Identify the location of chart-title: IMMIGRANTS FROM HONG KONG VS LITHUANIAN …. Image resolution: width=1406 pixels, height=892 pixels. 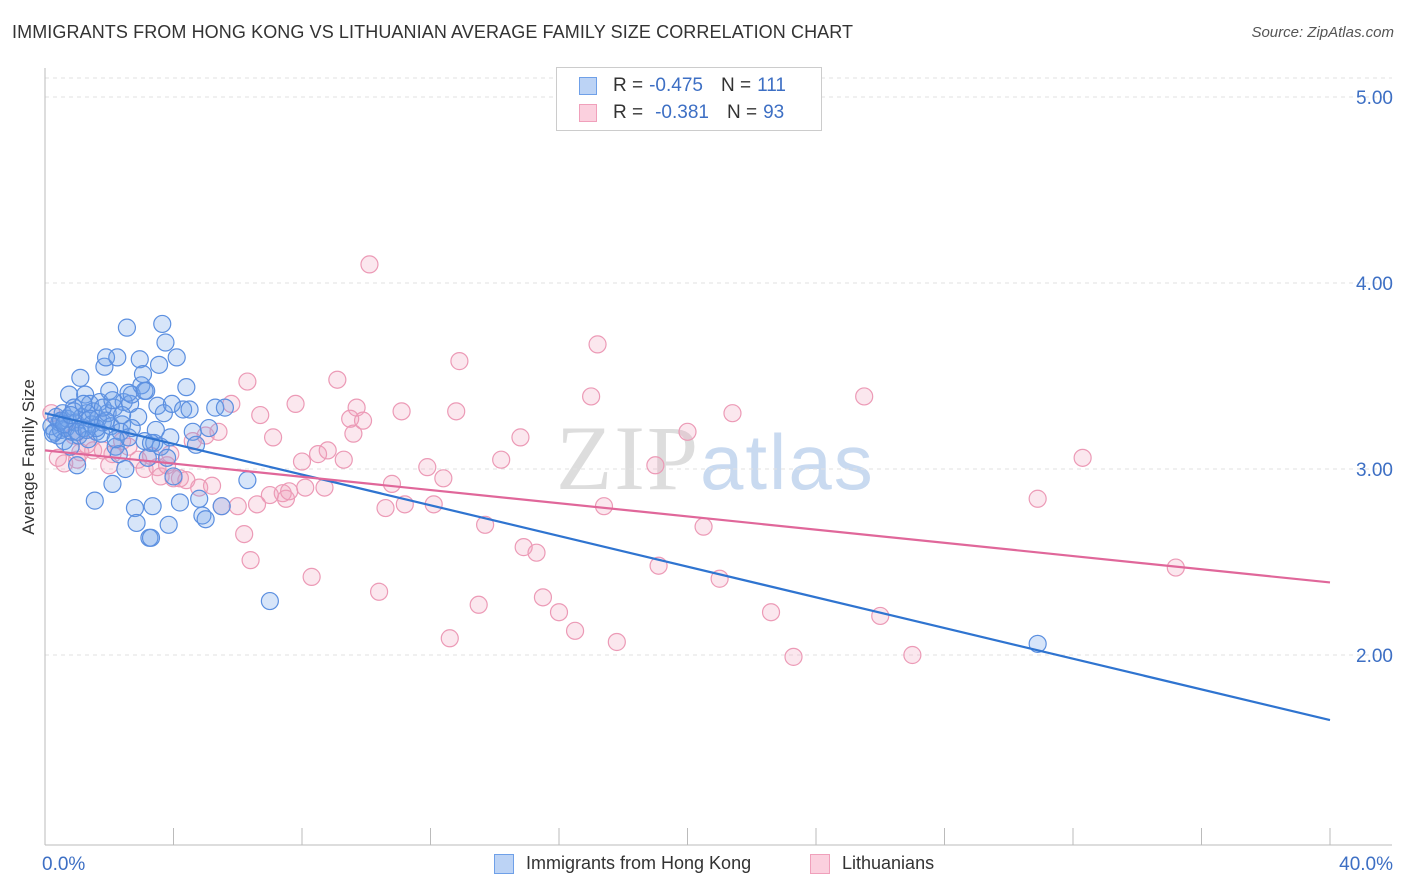
(433, 32).